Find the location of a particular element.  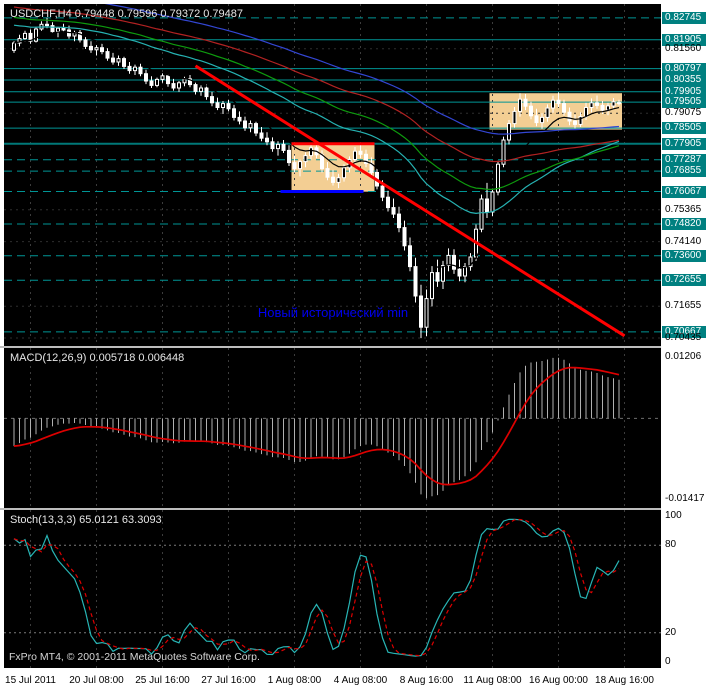

price-level-label: 0.80797 is located at coordinates (684, 68).